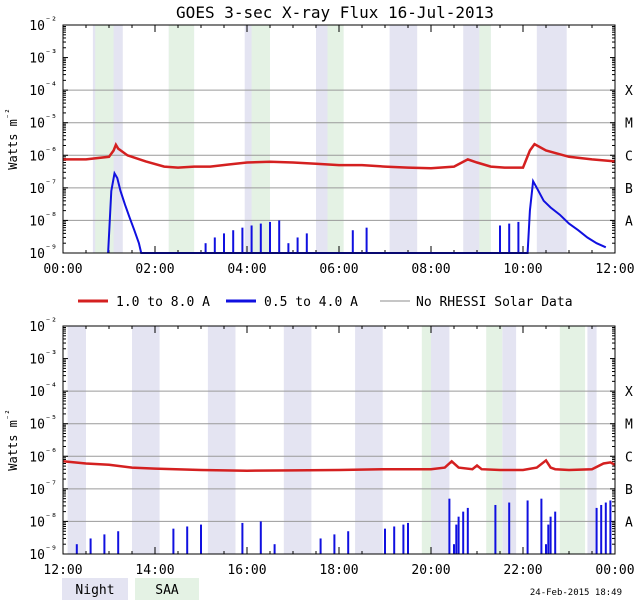 This screenshot has height=600, width=640. I want to click on x-tick-label: 04:00, so click(246, 269).